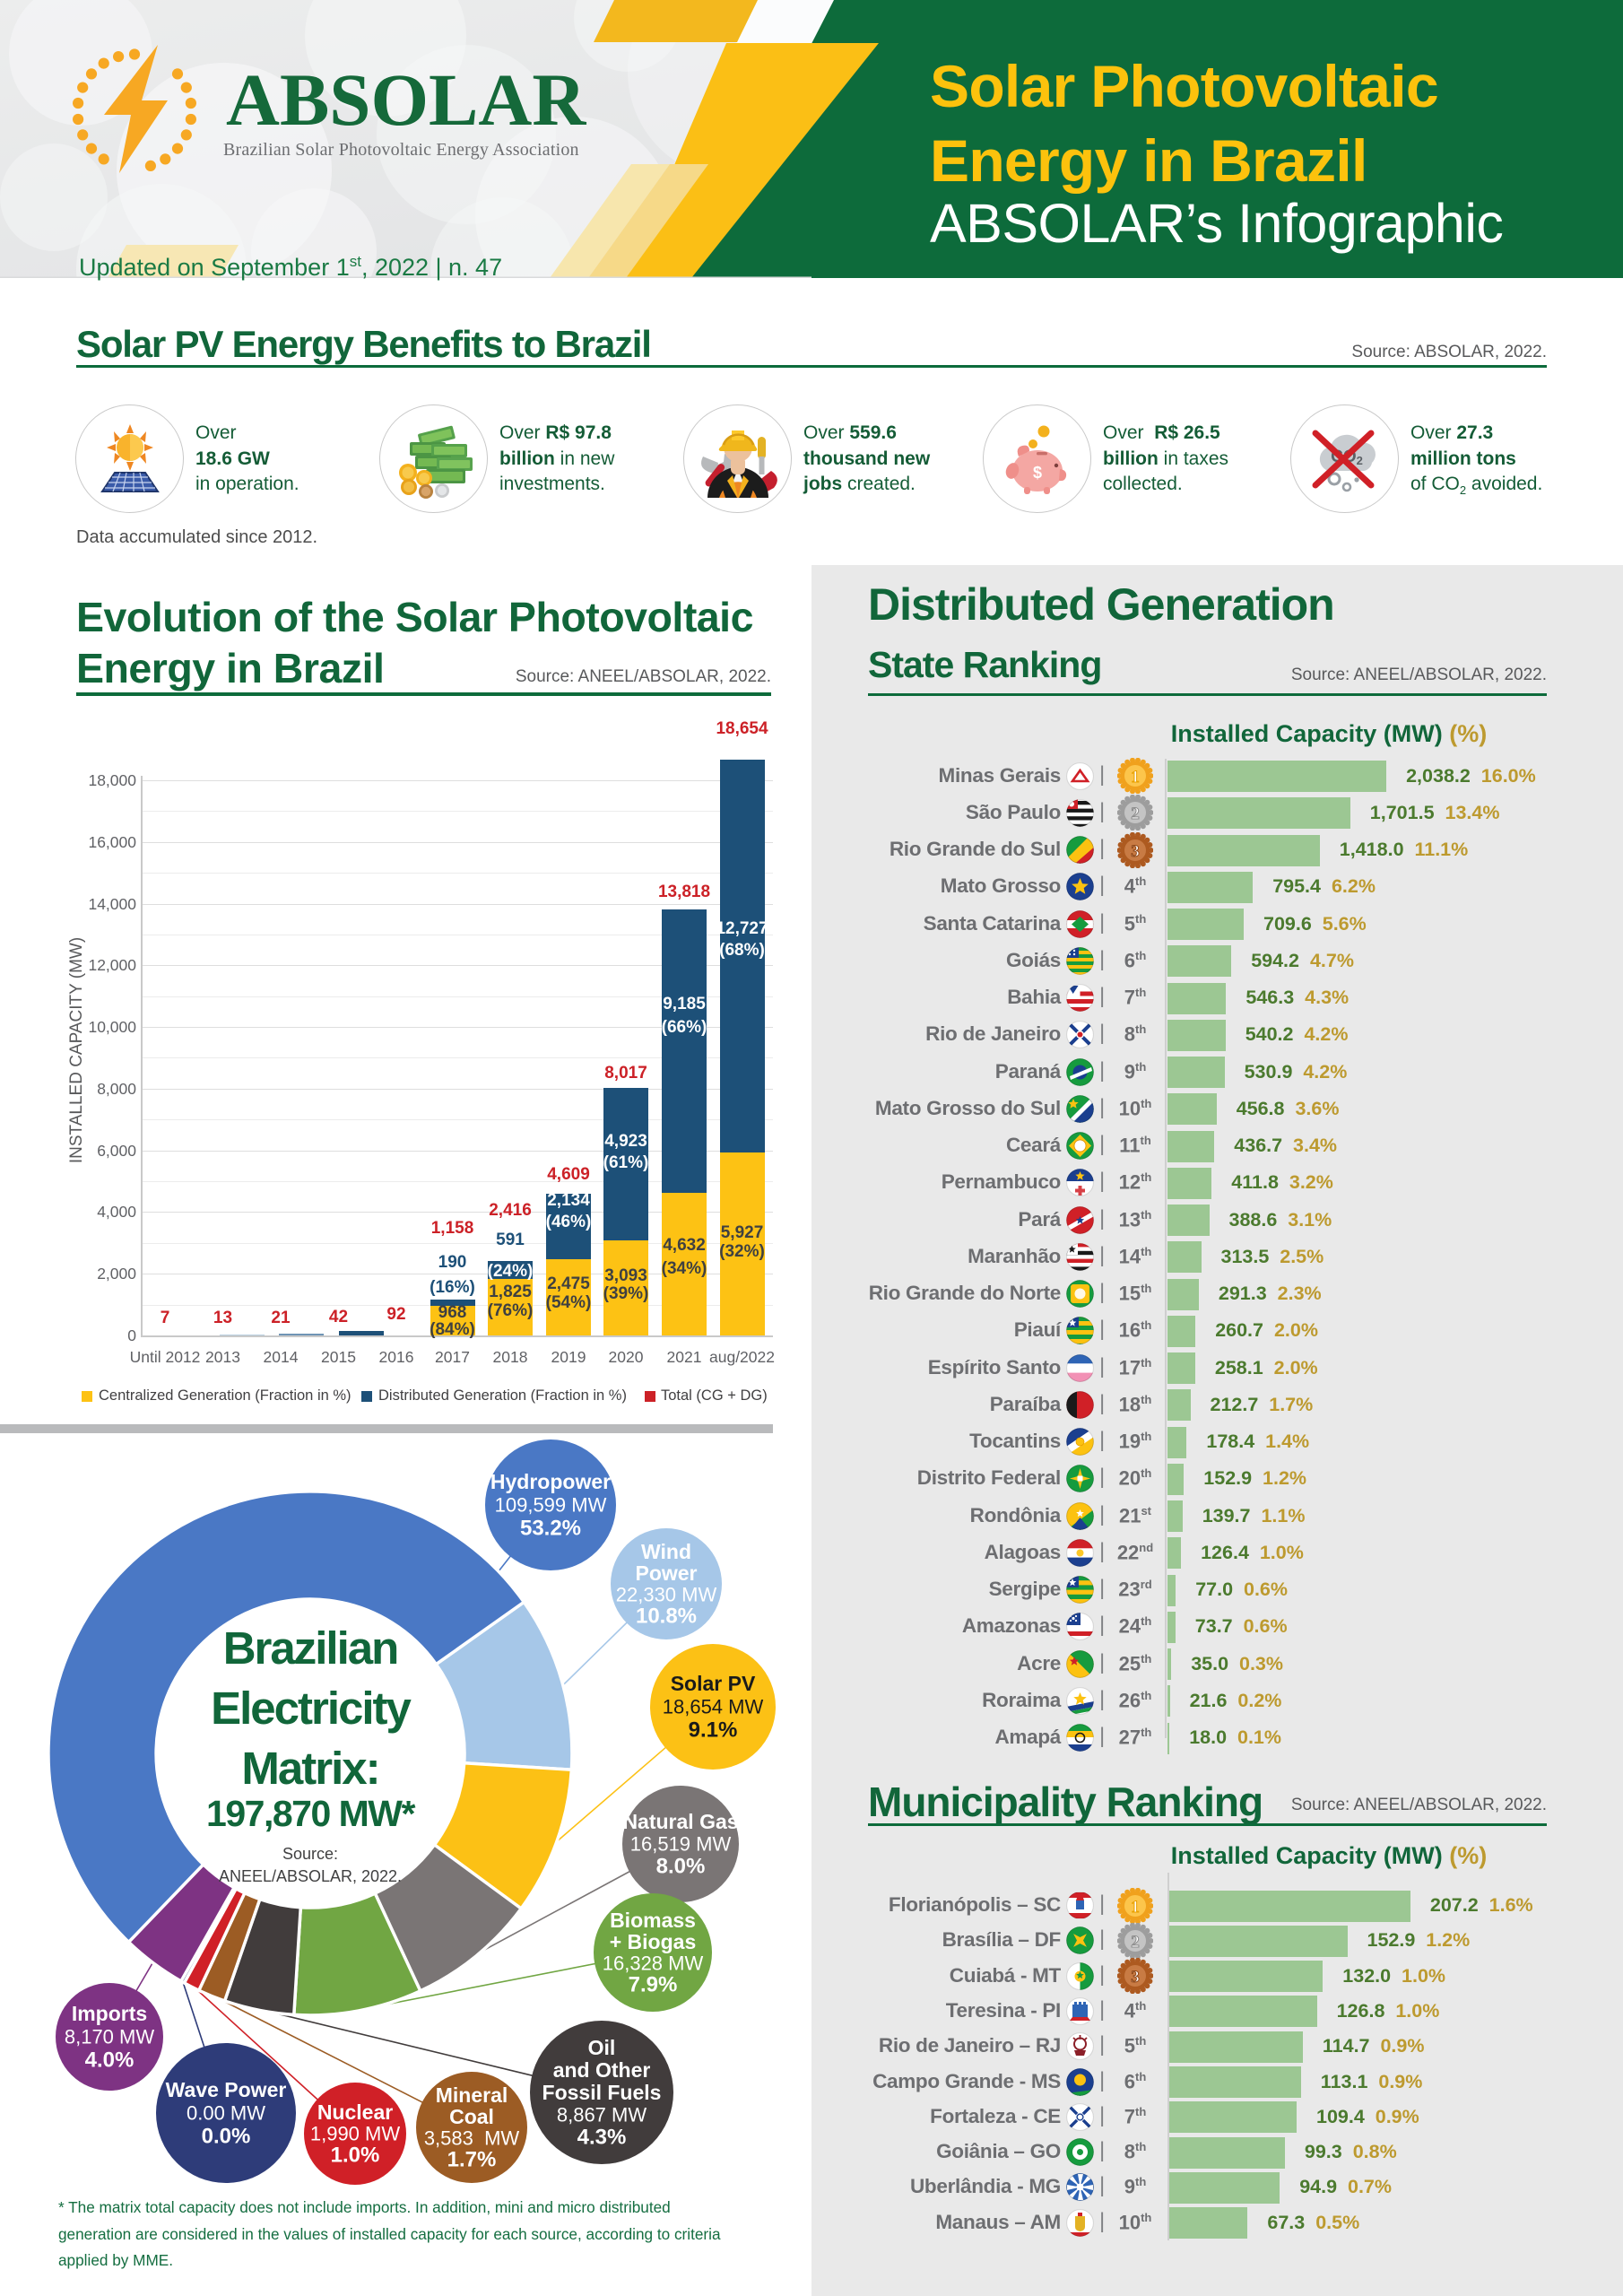  What do you see at coordinates (680, 1821) in the screenshot?
I see `svg-text: Natural Gas` at bounding box center [680, 1821].